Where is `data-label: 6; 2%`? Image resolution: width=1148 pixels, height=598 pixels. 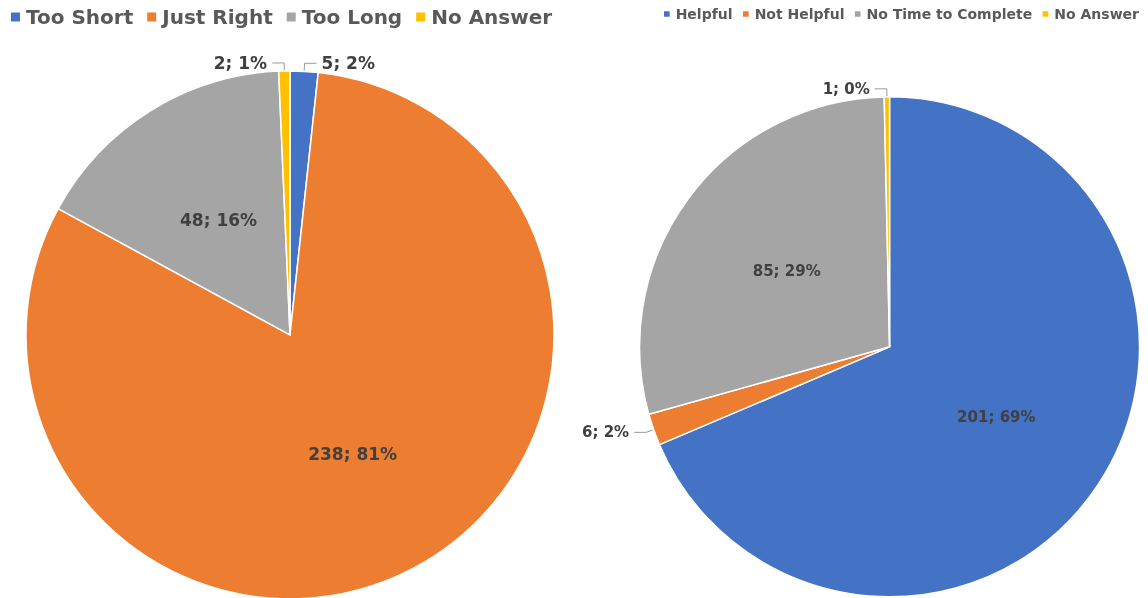 data-label: 6; 2% is located at coordinates (606, 432).